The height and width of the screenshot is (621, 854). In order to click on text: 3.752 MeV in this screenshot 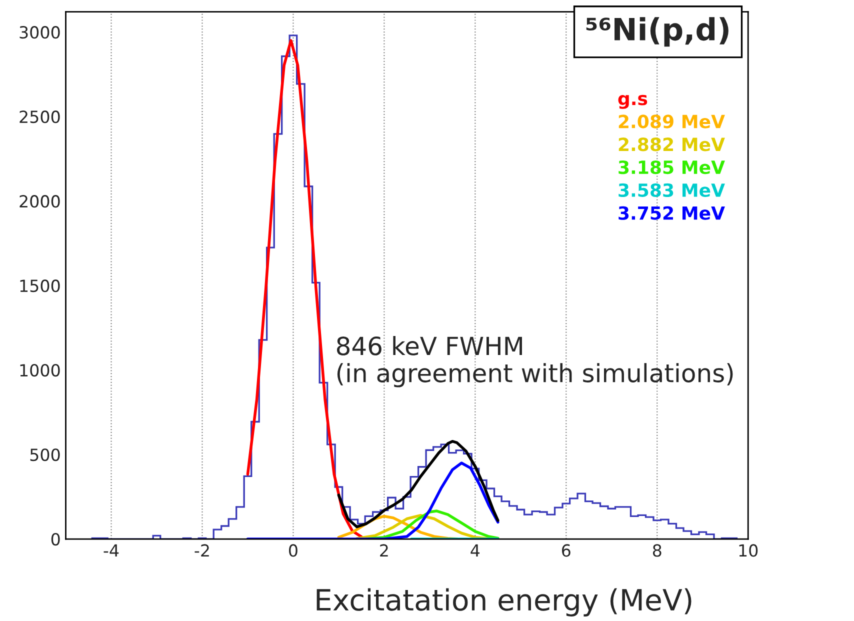, I will do `click(671, 213)`.